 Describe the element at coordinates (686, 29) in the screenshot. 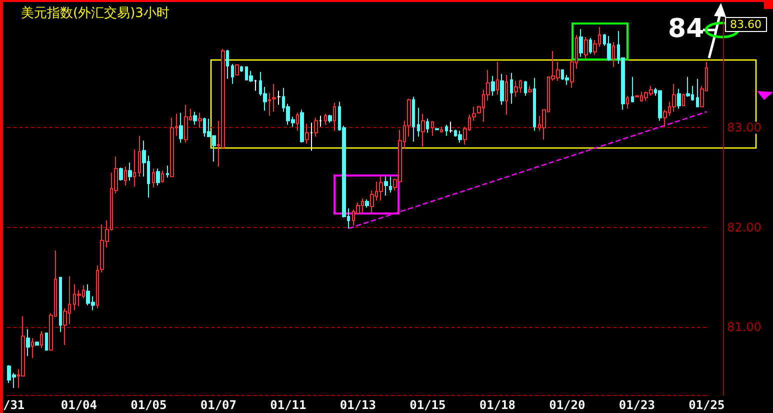

I see `annotation: 84` at that location.